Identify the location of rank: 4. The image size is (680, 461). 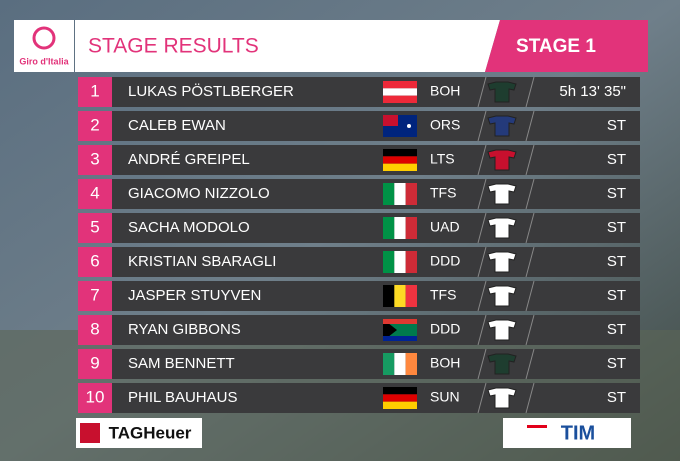
(94, 192).